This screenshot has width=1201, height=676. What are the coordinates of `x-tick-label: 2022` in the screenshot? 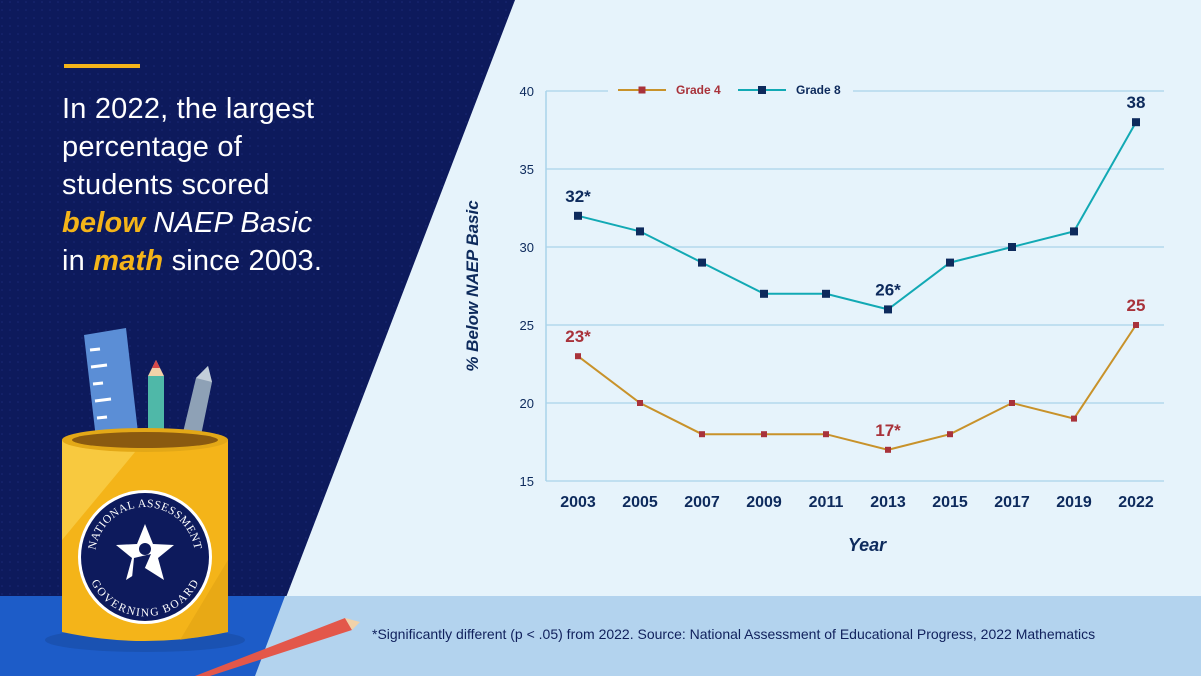 It's located at (1136, 502).